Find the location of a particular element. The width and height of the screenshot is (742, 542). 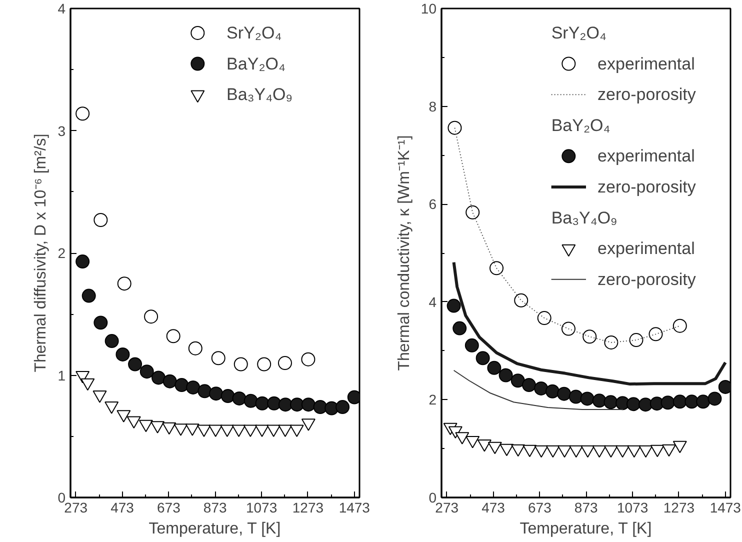

y-tick-label: 1 is located at coordinates (62, 375).